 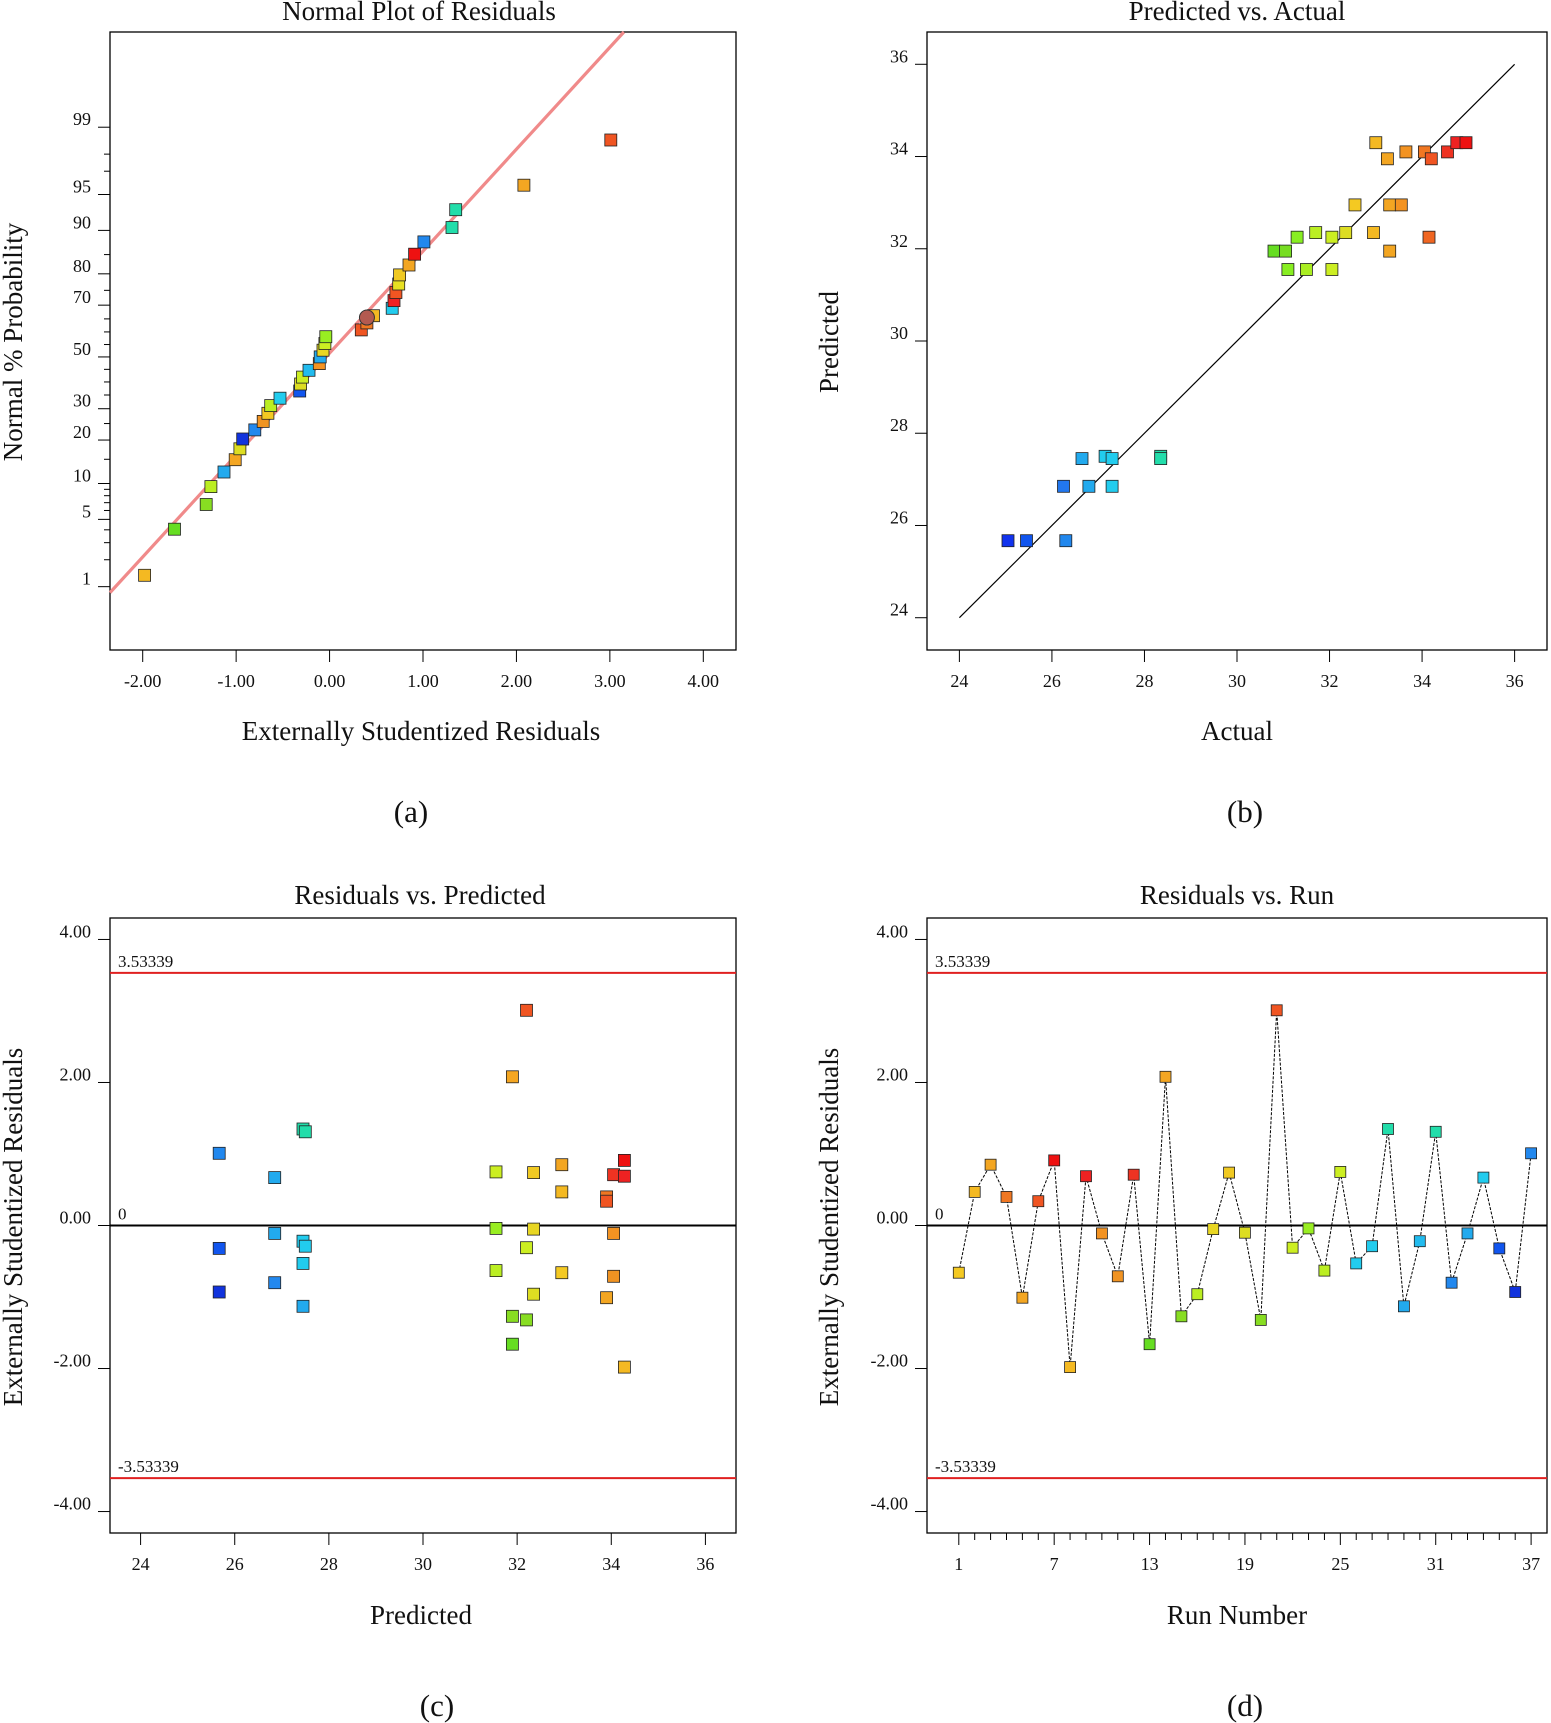 What do you see at coordinates (1237, 895) in the screenshot?
I see `panel-d-title: Residuals vs. Run` at bounding box center [1237, 895].